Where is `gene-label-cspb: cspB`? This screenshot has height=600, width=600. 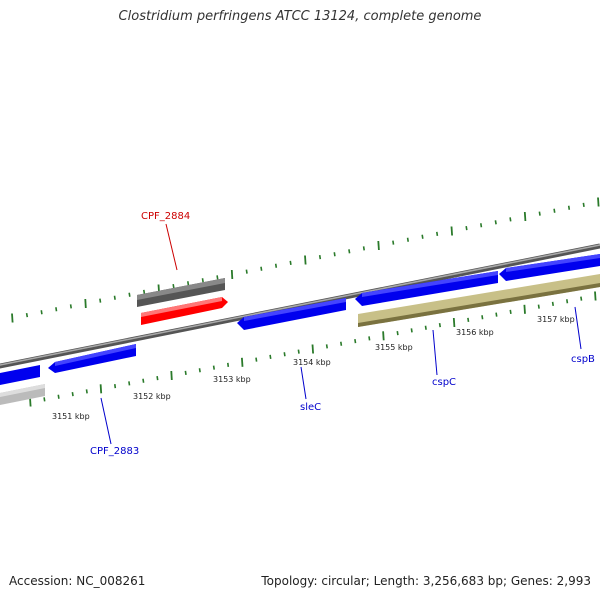 gene-label-cspb: cspB is located at coordinates (583, 359).